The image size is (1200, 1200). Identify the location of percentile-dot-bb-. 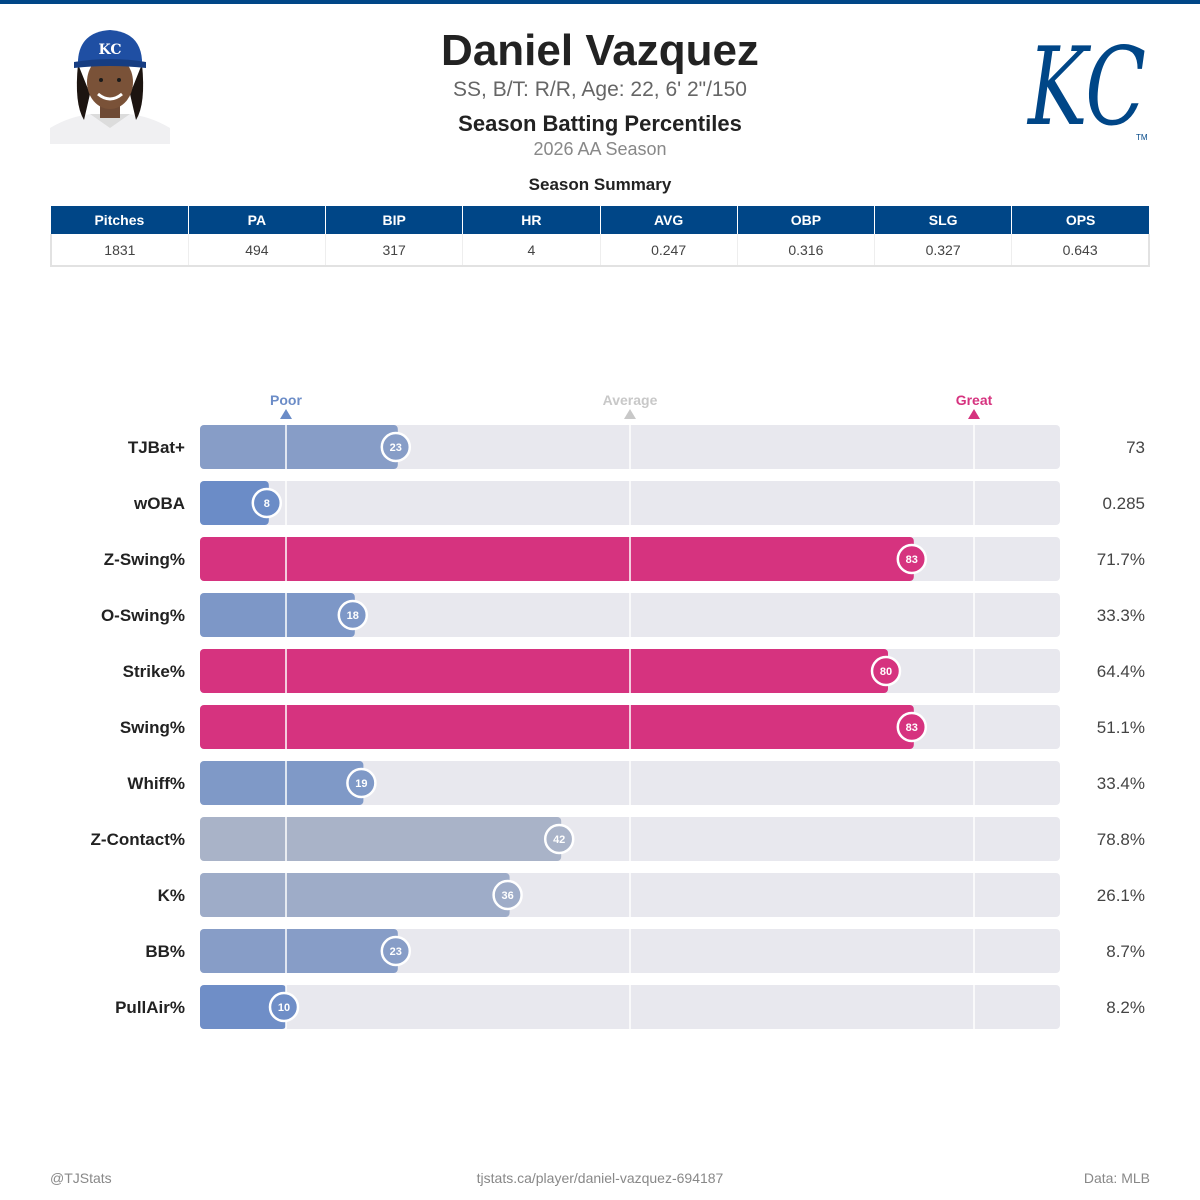
(396, 951).